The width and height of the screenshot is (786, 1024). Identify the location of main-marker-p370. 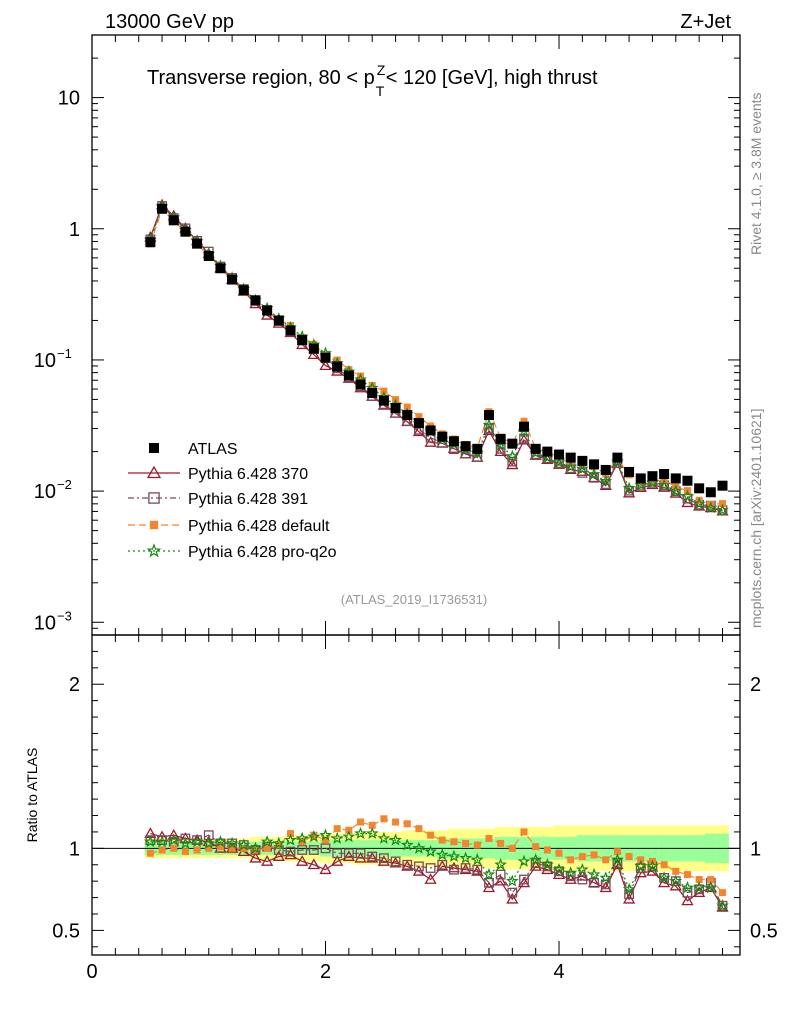
(687, 502).